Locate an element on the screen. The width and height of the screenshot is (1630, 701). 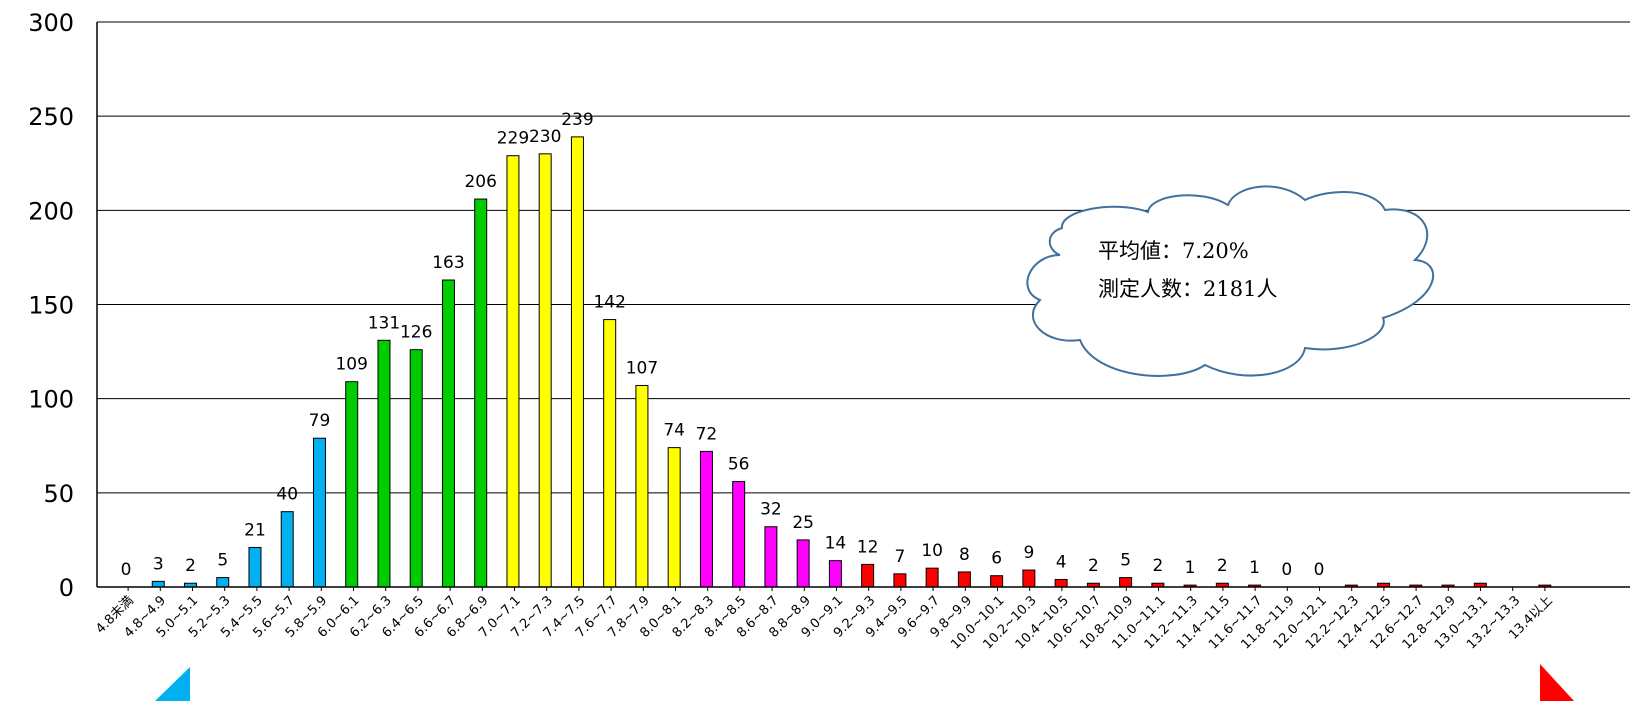
value-label: 72 is located at coordinates (707, 434).